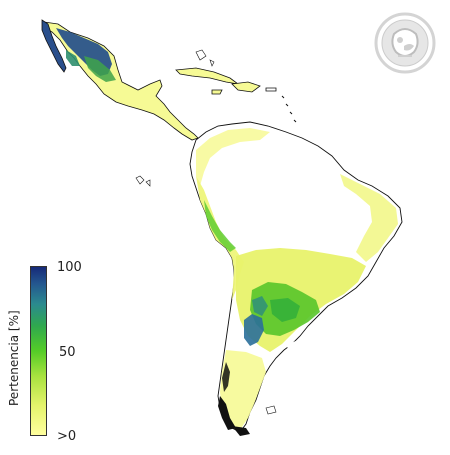 The width and height of the screenshot is (450, 455). I want to click on circular-seal-icon, so click(405, 43).